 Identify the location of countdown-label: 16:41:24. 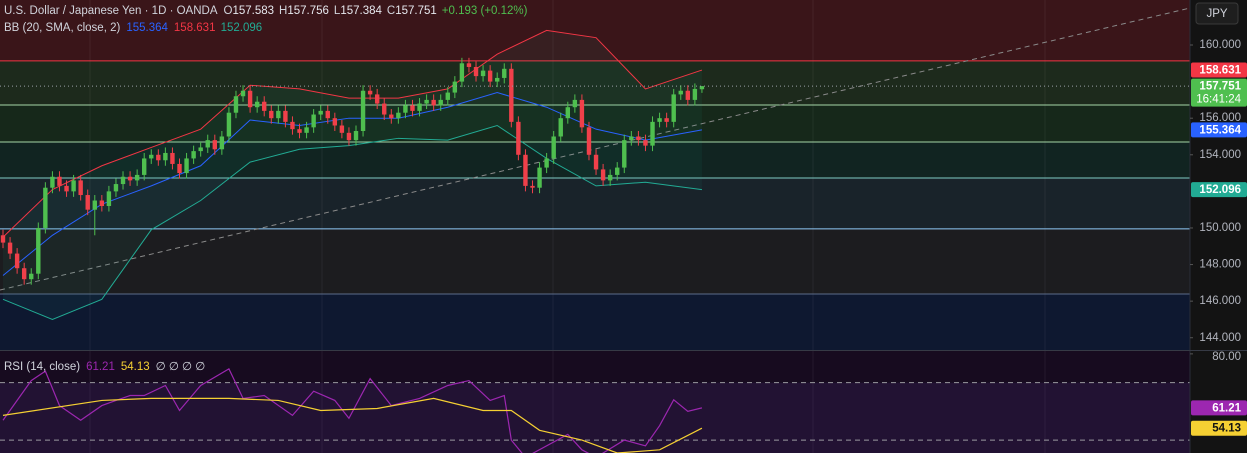
(1218, 100).